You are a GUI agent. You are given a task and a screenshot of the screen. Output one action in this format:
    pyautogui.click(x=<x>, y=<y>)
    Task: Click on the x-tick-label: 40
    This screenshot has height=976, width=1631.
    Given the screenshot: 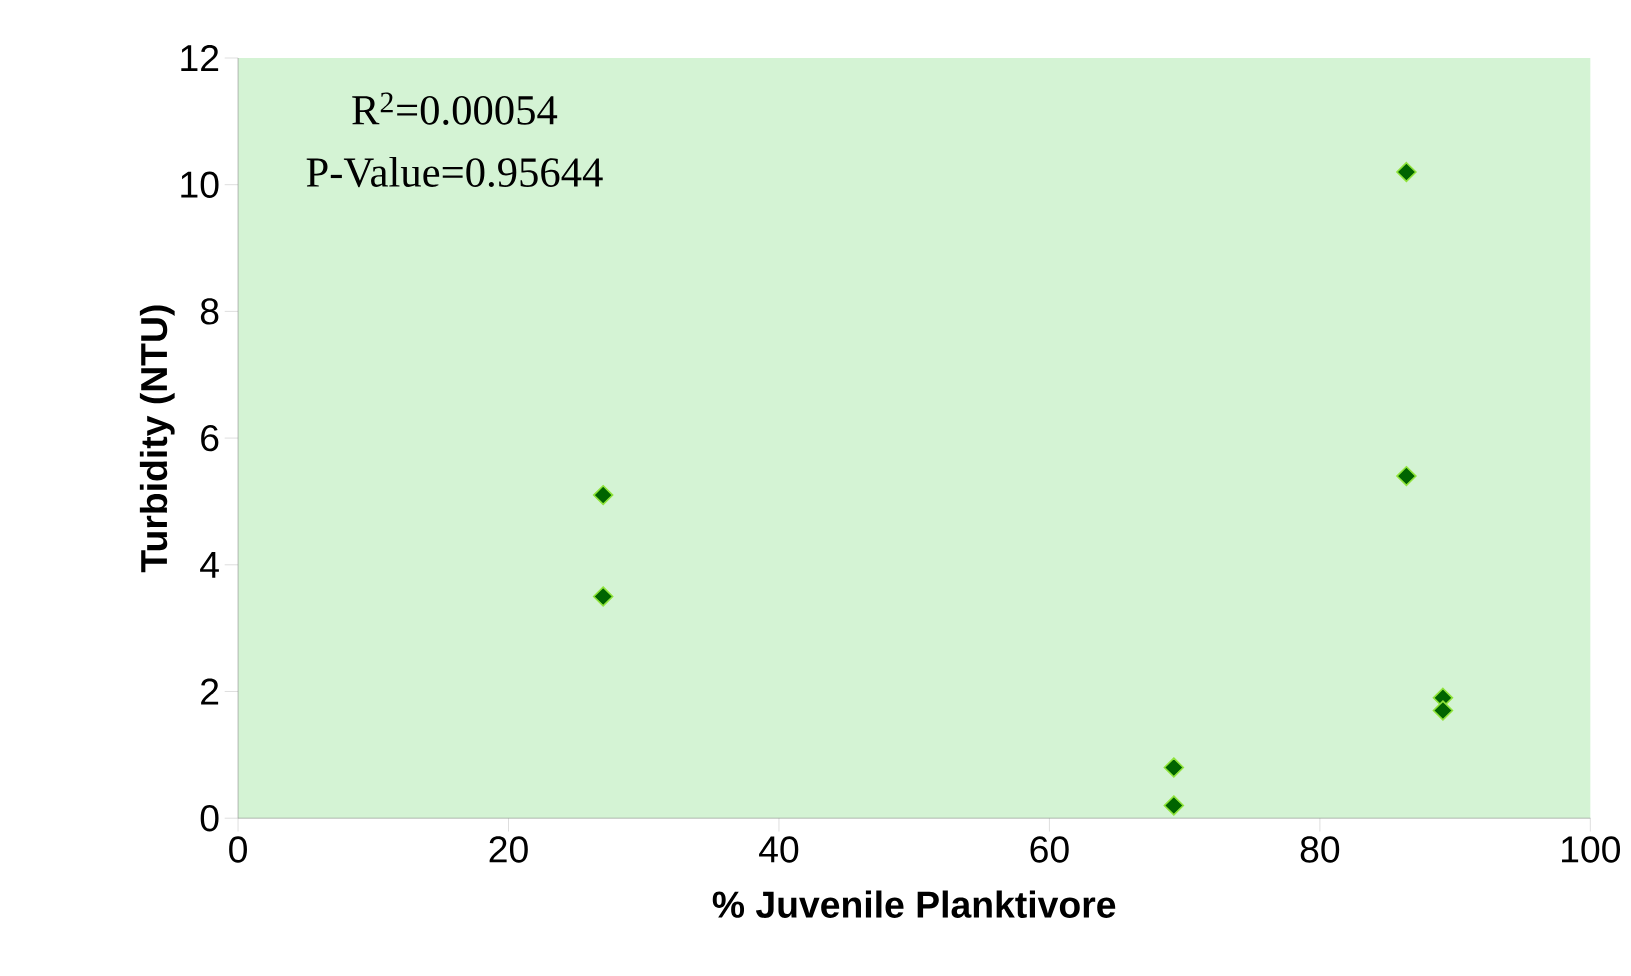 What is the action you would take?
    pyautogui.click(x=779, y=849)
    